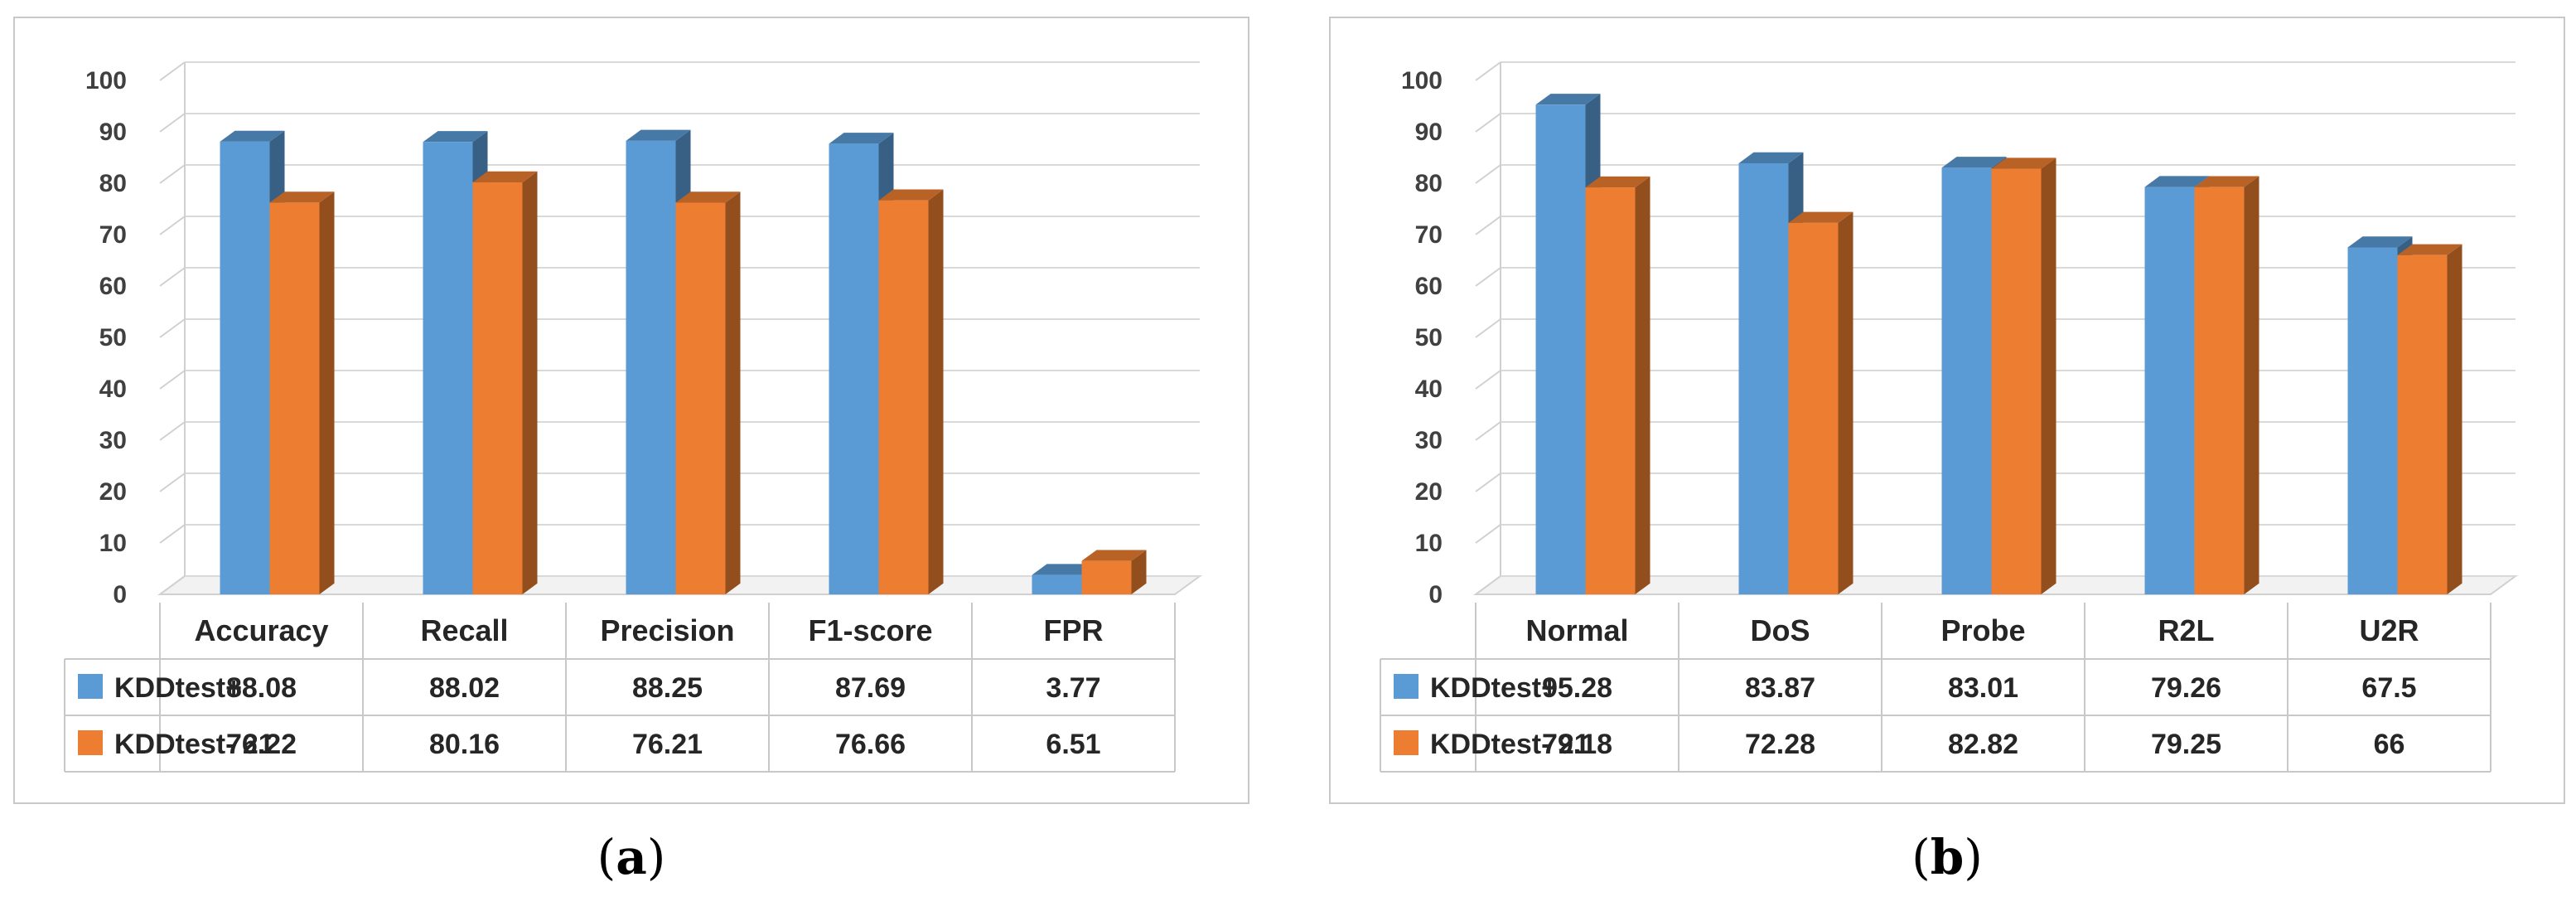  I want to click on data-table-value: 88.02, so click(464, 688).